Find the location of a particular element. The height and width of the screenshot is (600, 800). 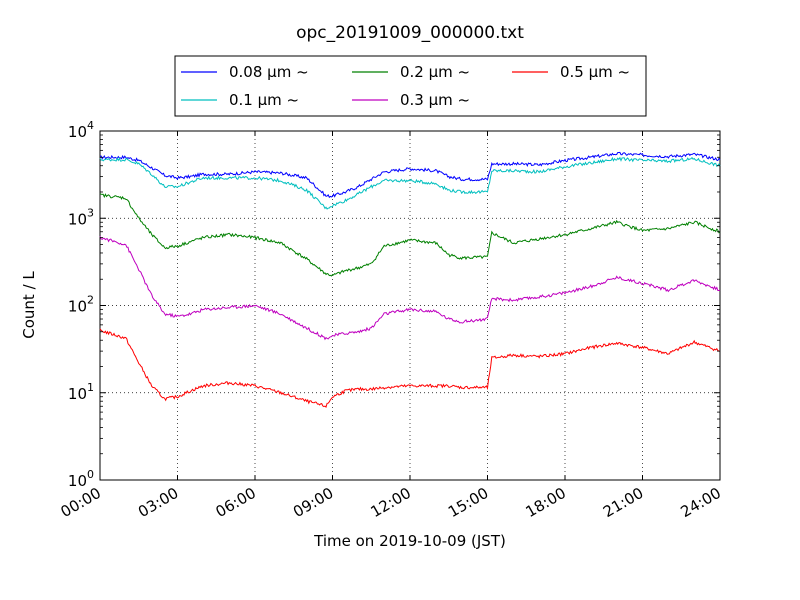

legend-label: 0.1 μm ~ is located at coordinates (264, 100).